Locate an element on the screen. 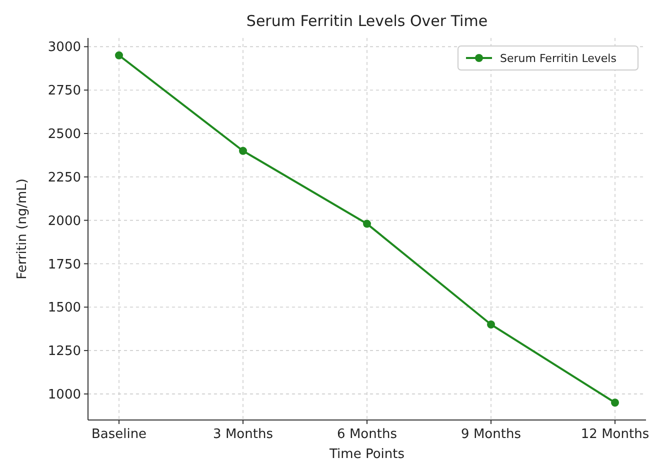 The width and height of the screenshot is (666, 472). y-tick-label: 1750 is located at coordinates (64, 264).